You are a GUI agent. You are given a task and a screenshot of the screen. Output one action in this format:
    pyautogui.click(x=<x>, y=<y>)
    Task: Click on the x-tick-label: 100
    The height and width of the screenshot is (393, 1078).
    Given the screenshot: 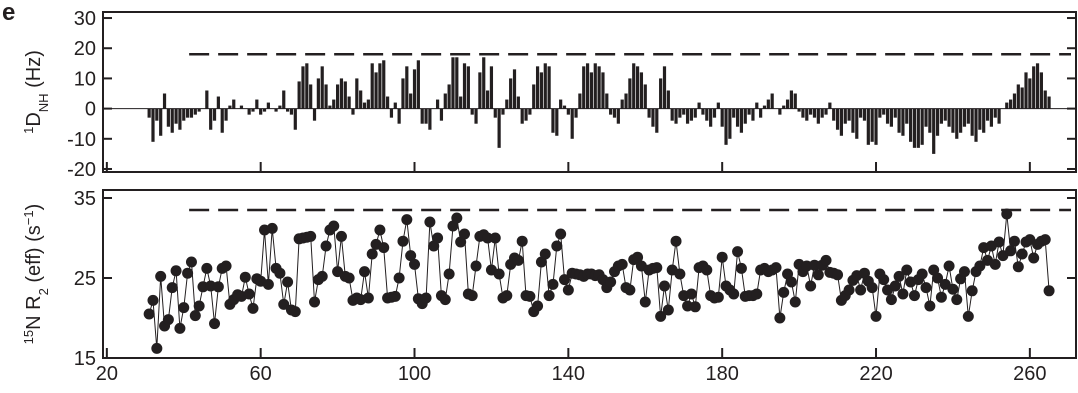 What is the action you would take?
    pyautogui.click(x=414, y=374)
    